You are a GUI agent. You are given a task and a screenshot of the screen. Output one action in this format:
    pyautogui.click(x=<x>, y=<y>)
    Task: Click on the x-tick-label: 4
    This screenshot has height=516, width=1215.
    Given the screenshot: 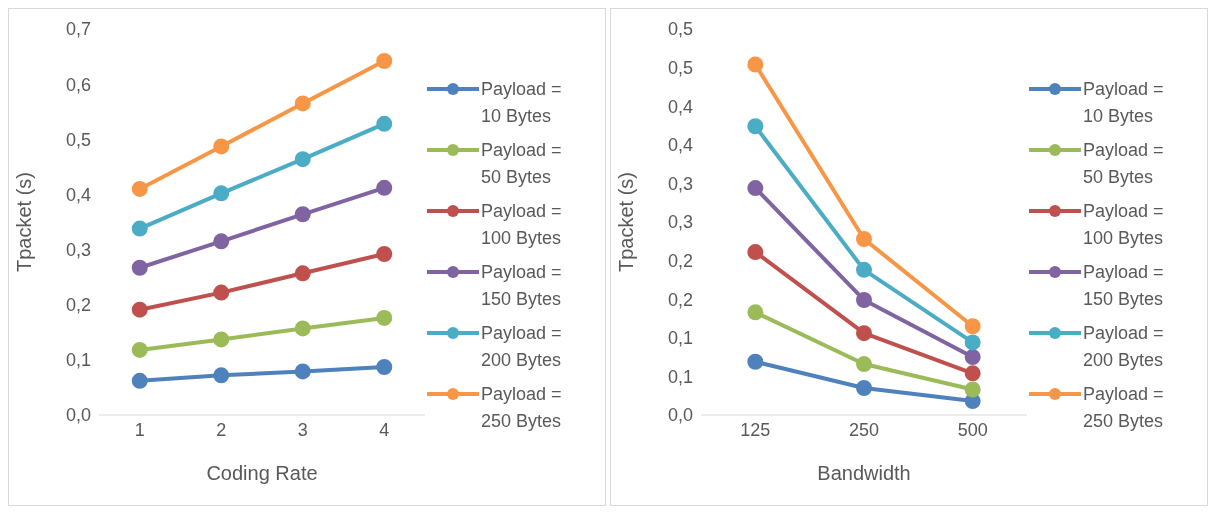 What is the action you would take?
    pyautogui.click(x=384, y=429)
    